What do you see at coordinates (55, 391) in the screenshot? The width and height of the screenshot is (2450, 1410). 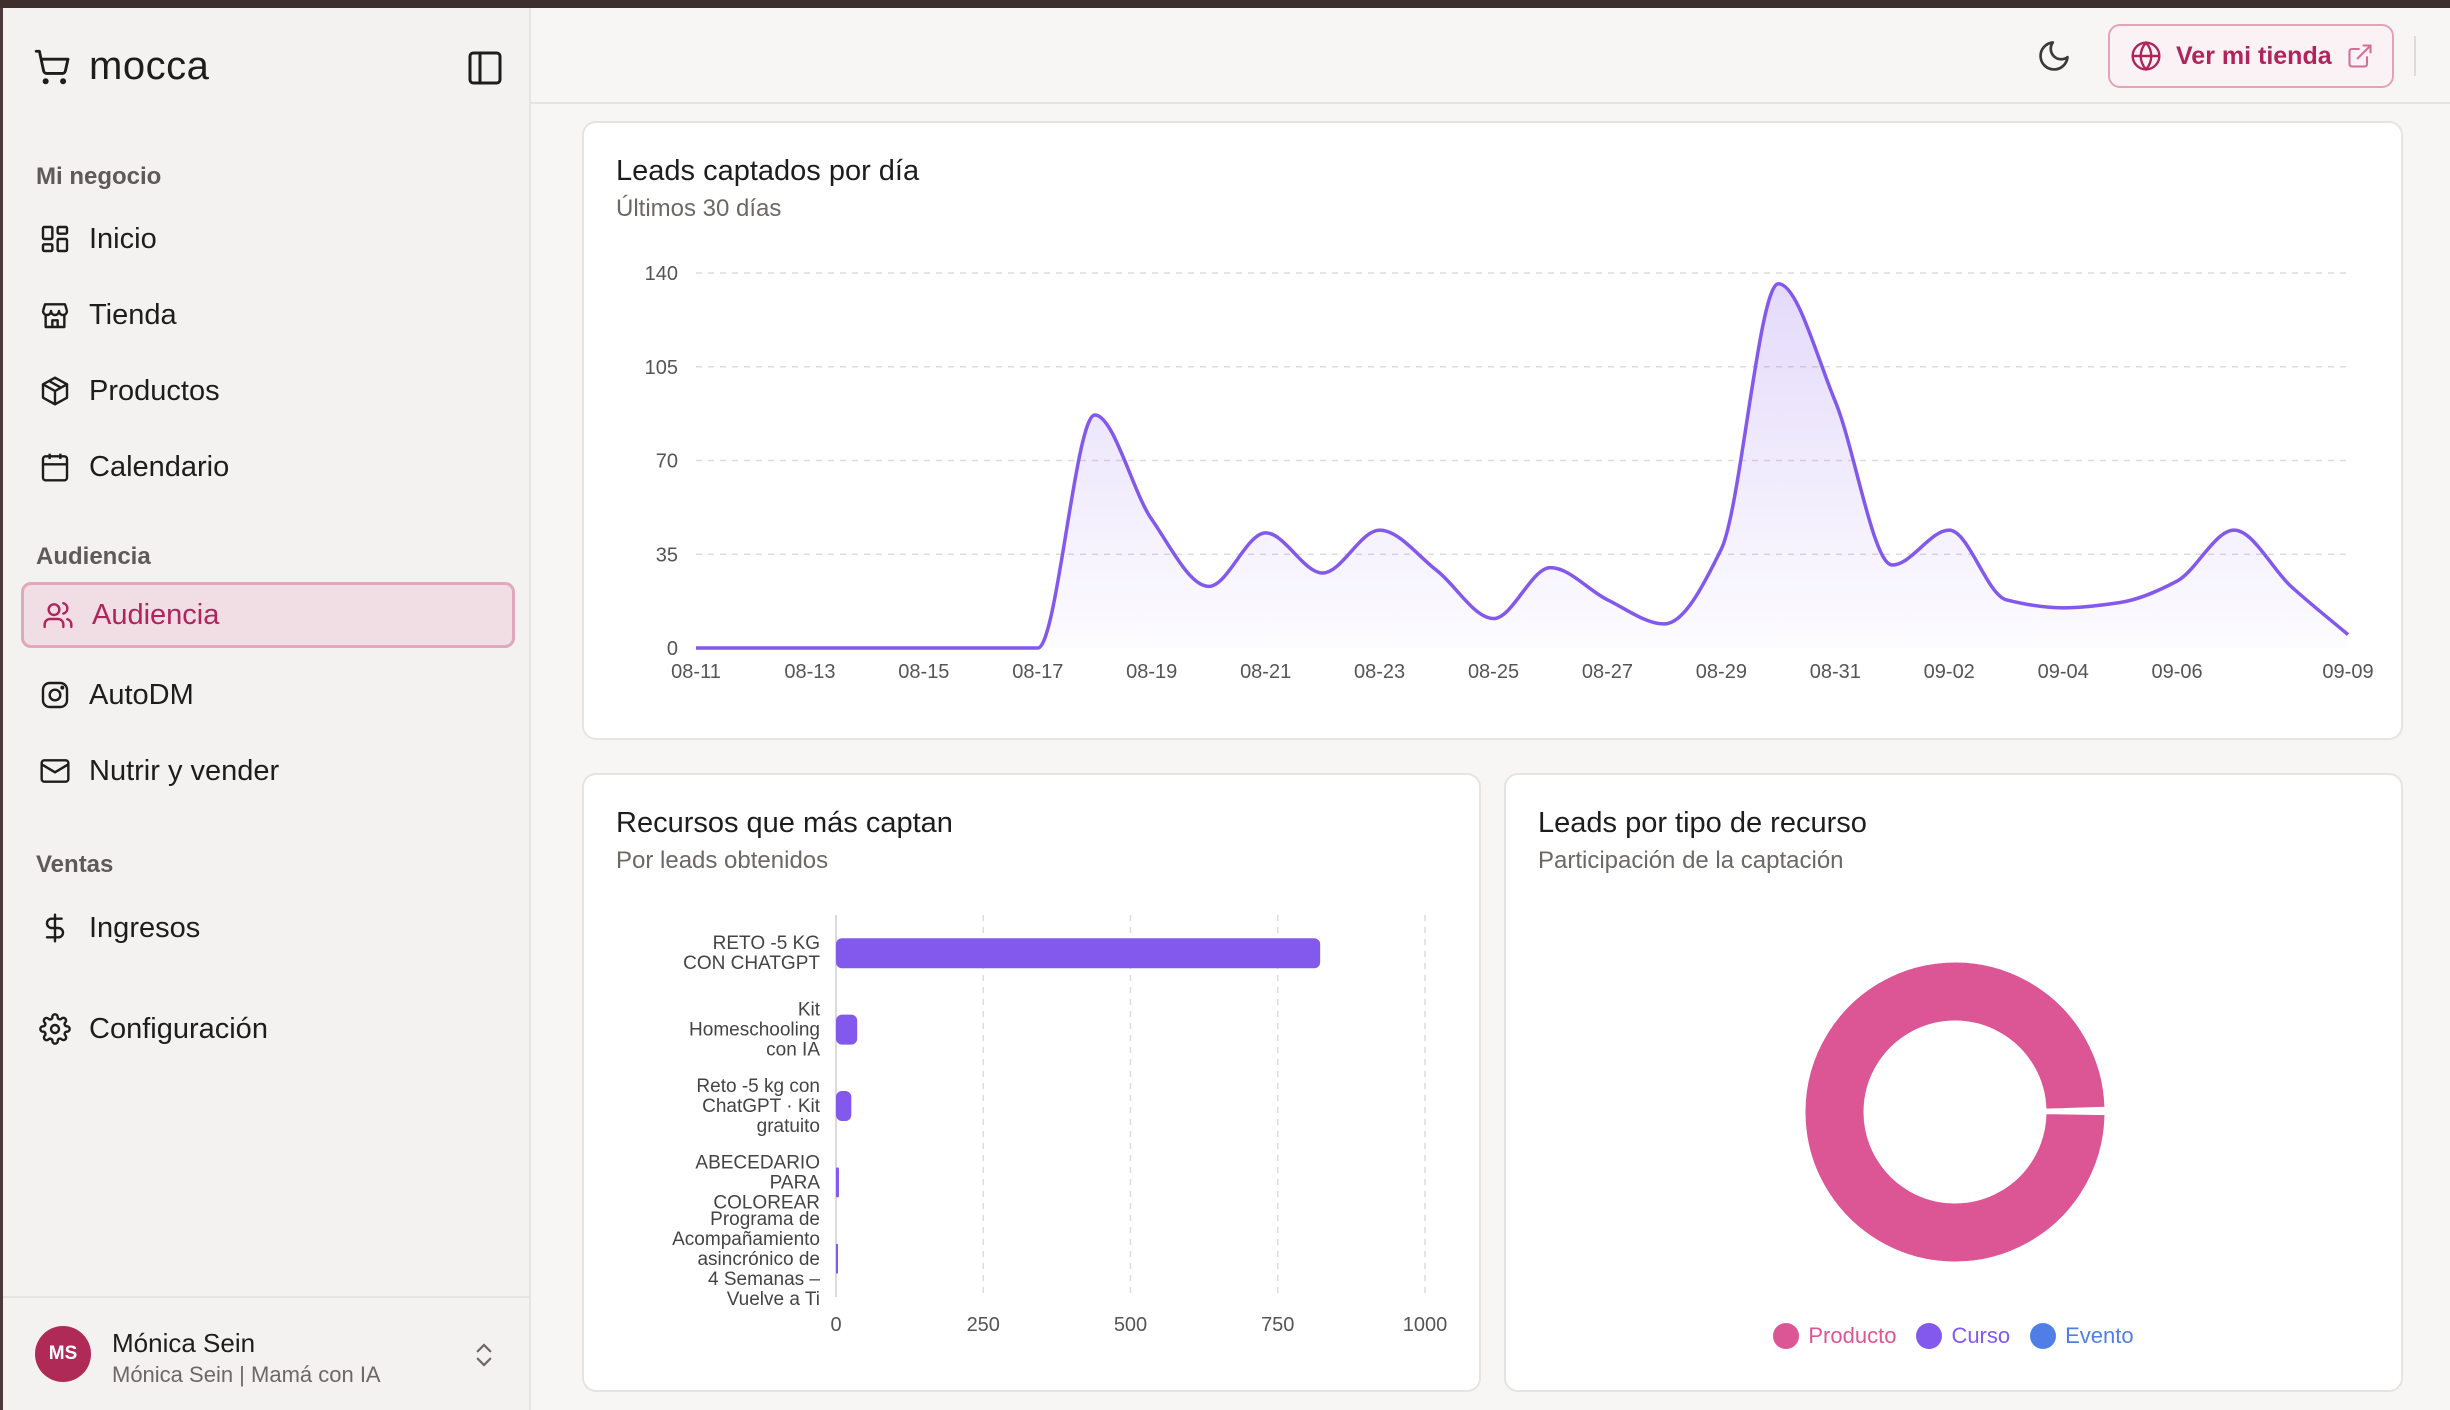 I see `boxes-icon` at bounding box center [55, 391].